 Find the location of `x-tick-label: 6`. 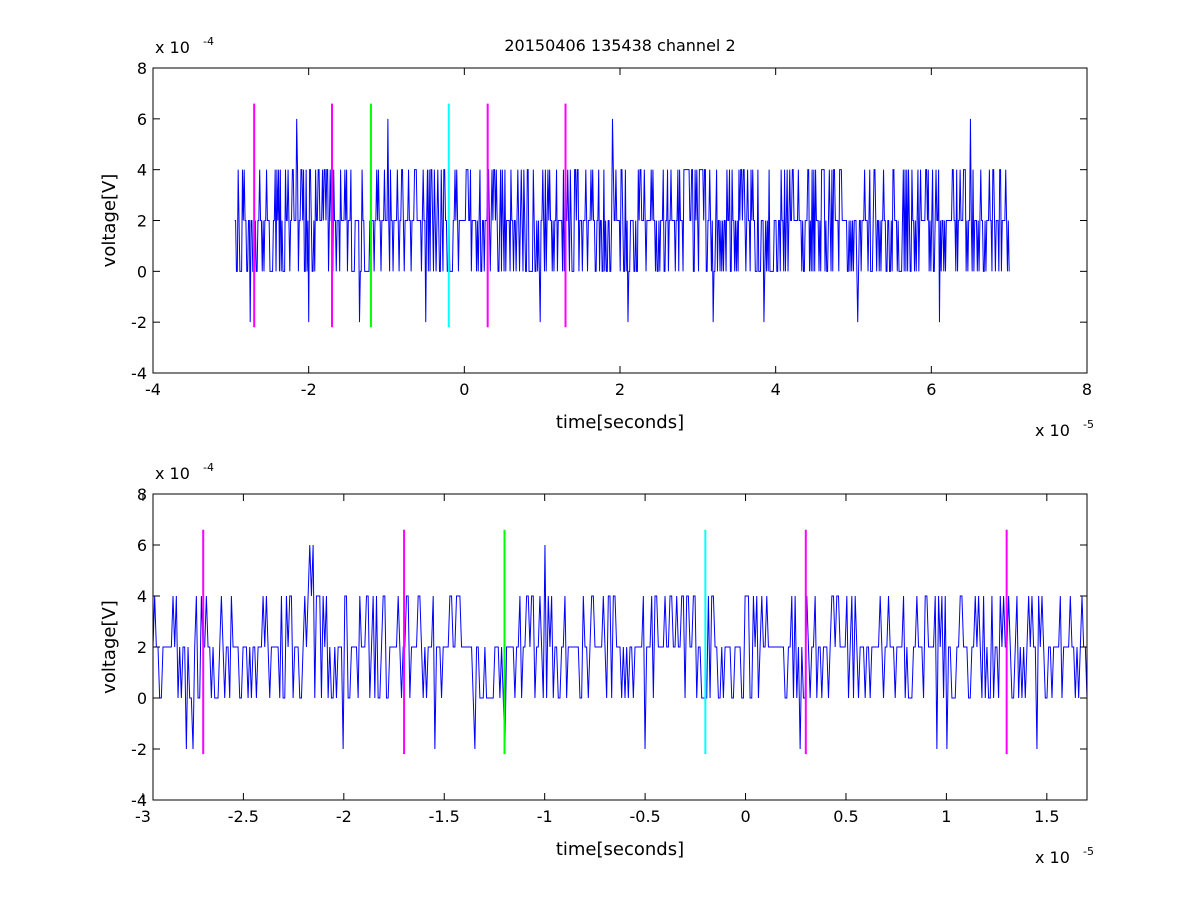

x-tick-label: 6 is located at coordinates (931, 389).